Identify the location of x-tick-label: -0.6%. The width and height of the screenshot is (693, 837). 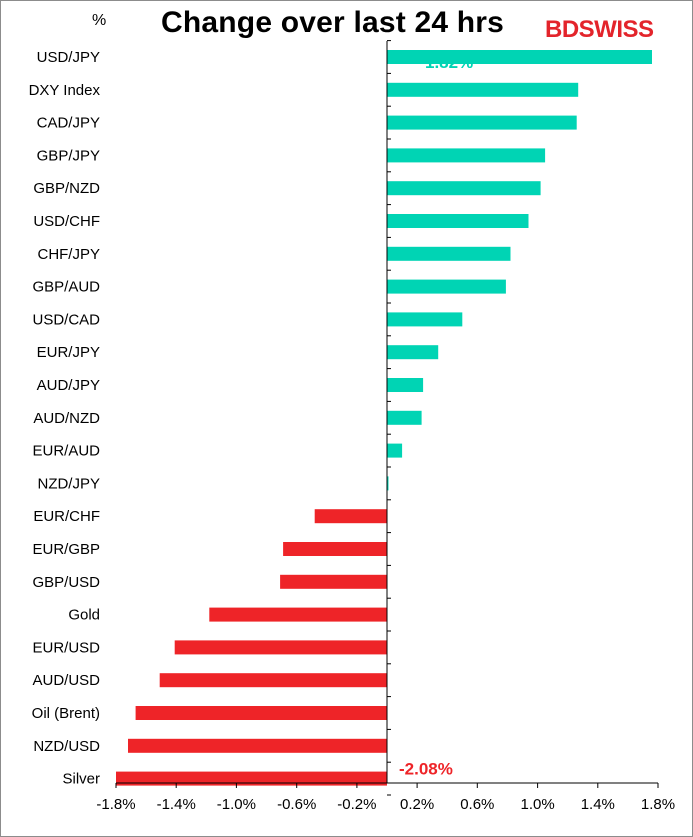
(296, 804).